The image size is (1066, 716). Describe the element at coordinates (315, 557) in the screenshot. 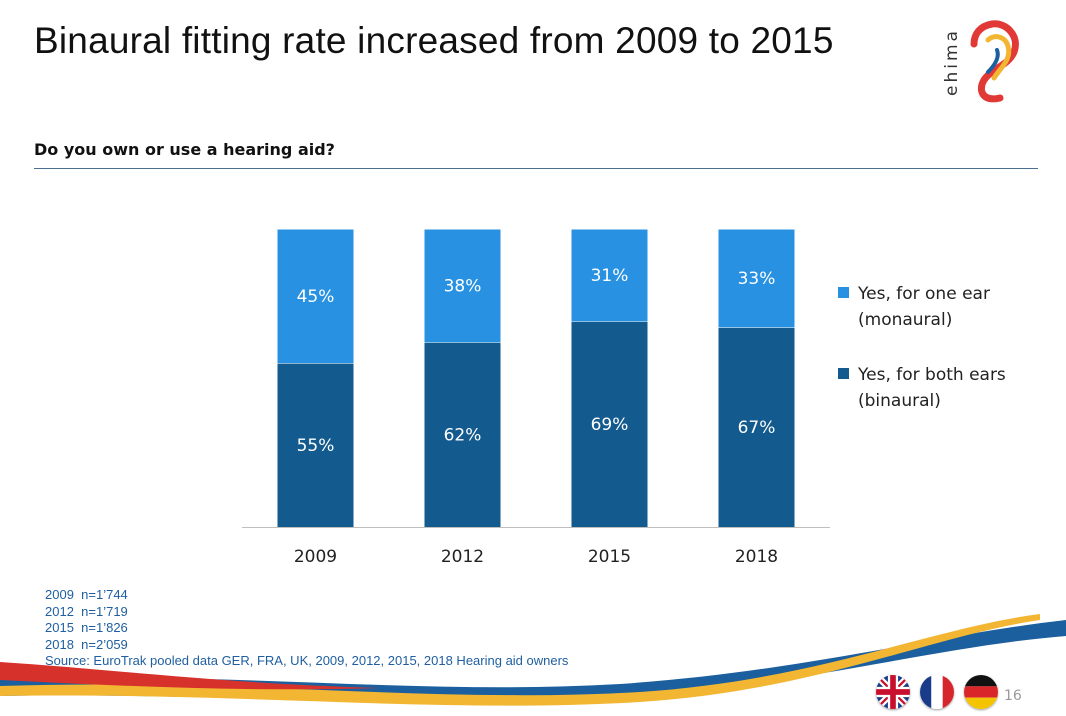

I see `x-tick-label: 2009` at that location.